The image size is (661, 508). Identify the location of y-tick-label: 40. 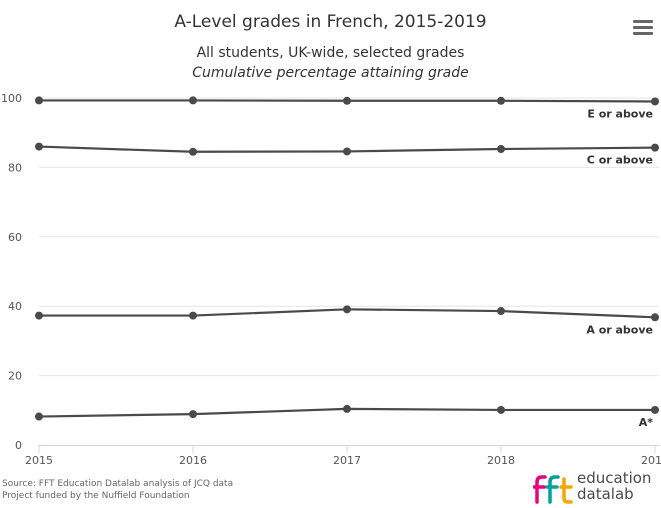
(15, 306).